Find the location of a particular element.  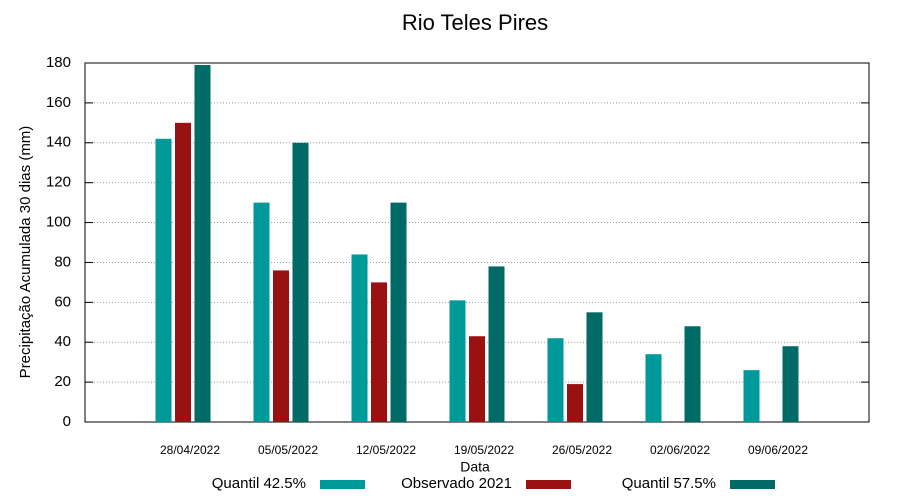

y-tick-label: 120 is located at coordinates (58, 182).